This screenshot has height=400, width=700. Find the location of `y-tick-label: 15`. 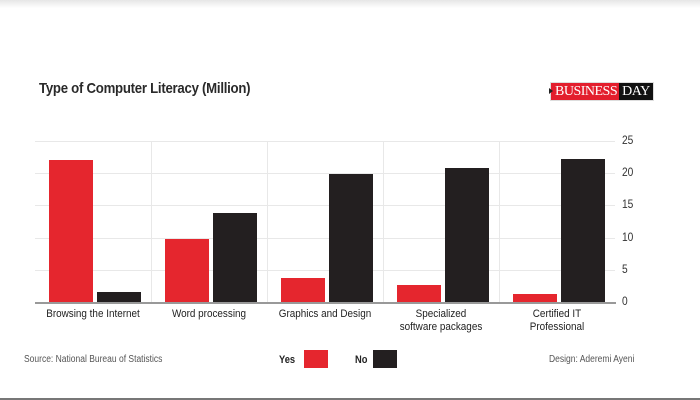

y-tick-label: 15 is located at coordinates (628, 204).